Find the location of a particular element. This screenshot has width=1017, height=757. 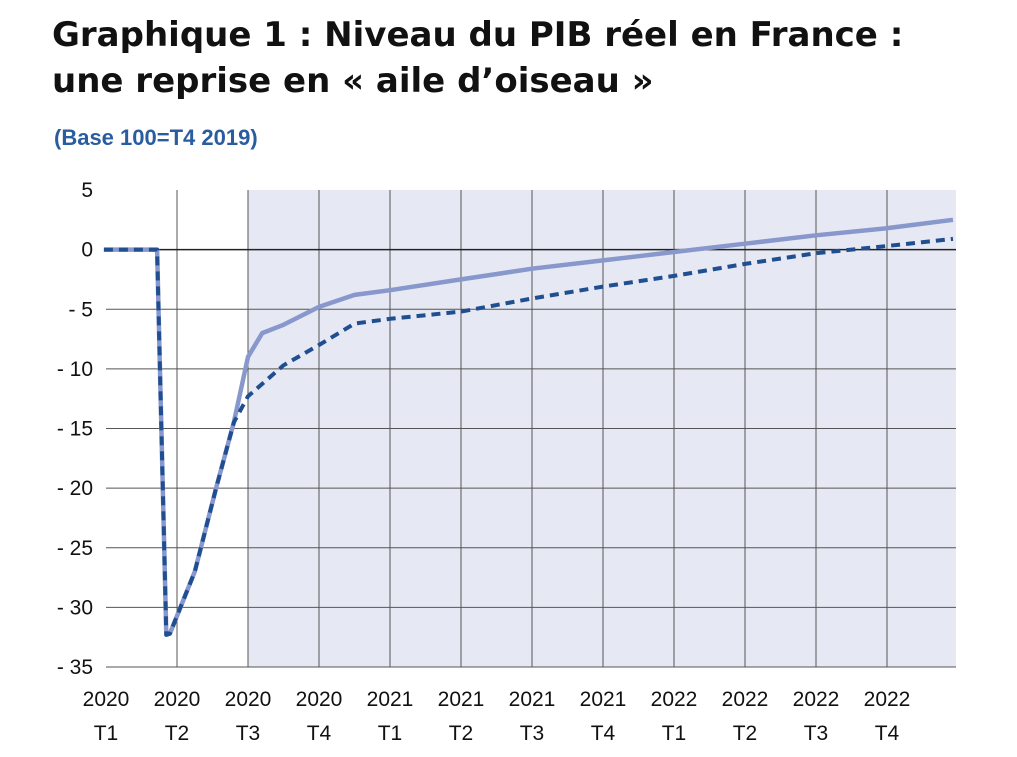

y-tick-label: - 15 is located at coordinates (75, 429).